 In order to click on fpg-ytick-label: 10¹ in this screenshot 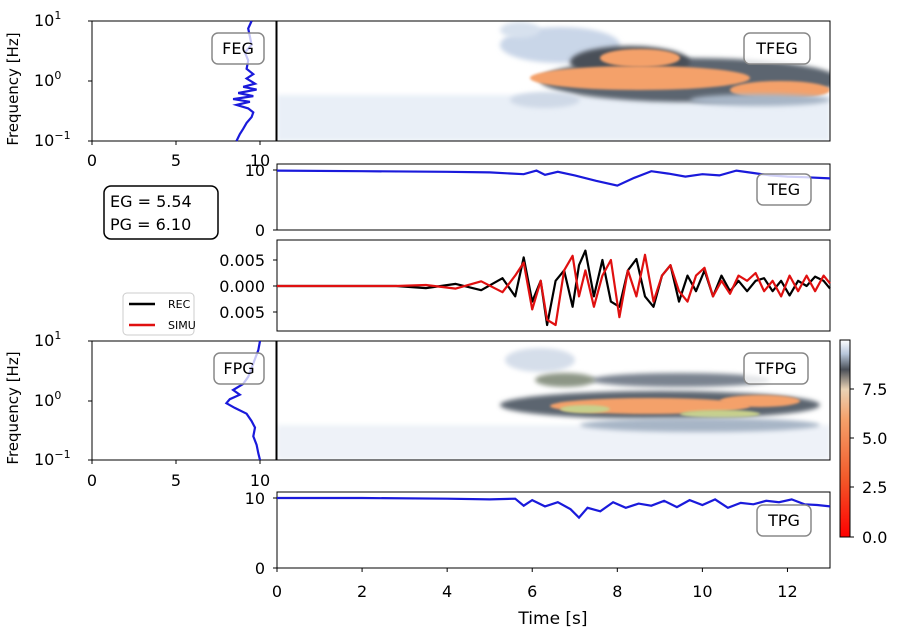, I will do `click(47, 339)`.